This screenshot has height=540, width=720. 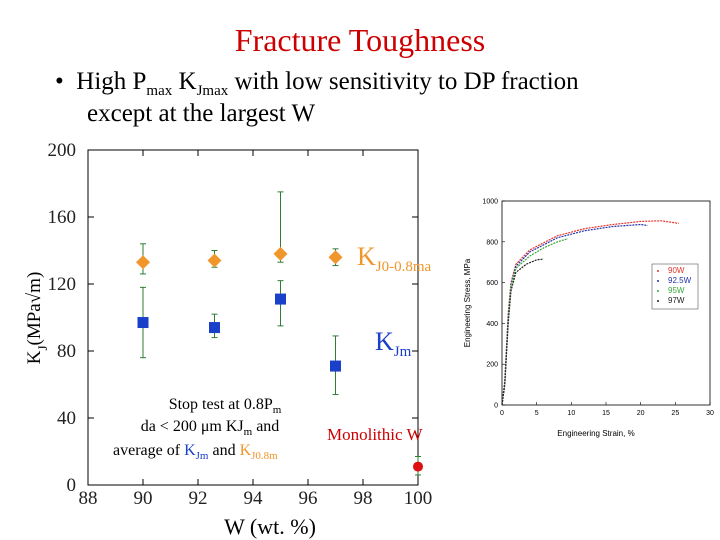 I want to click on y-tick-label: 200, so click(x=62, y=150).